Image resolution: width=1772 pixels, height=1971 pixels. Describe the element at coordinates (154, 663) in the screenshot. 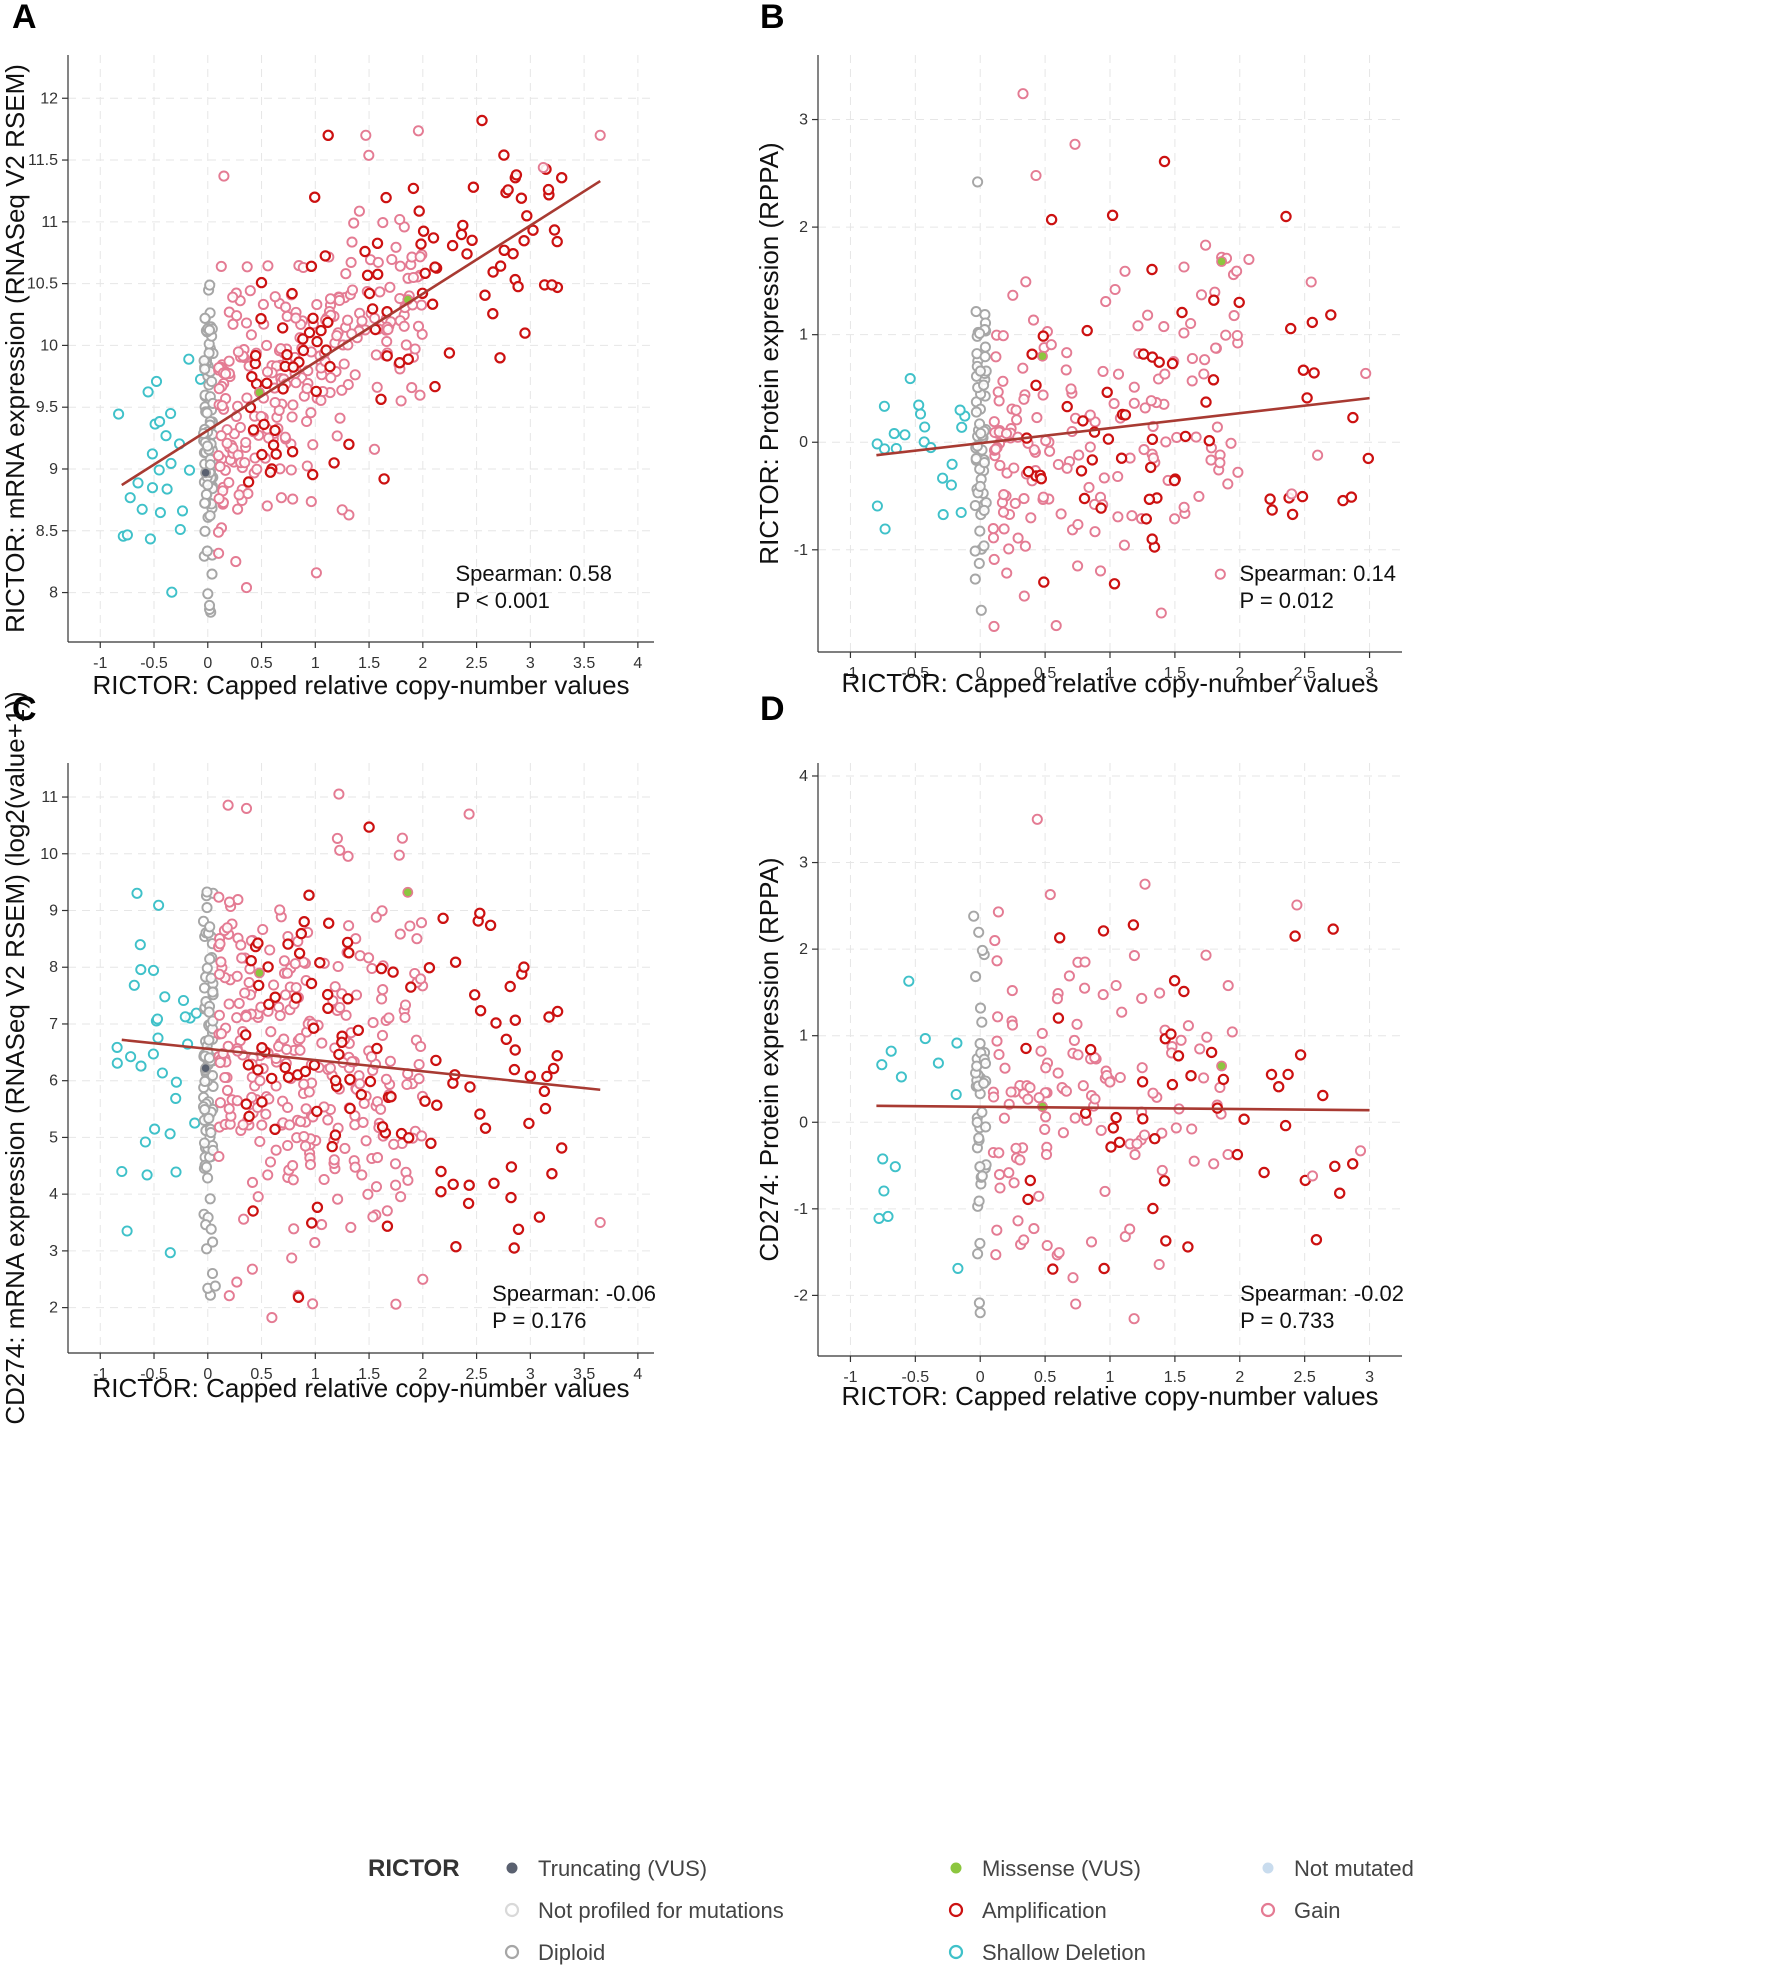

I see `x-tick-label: -0.5` at that location.